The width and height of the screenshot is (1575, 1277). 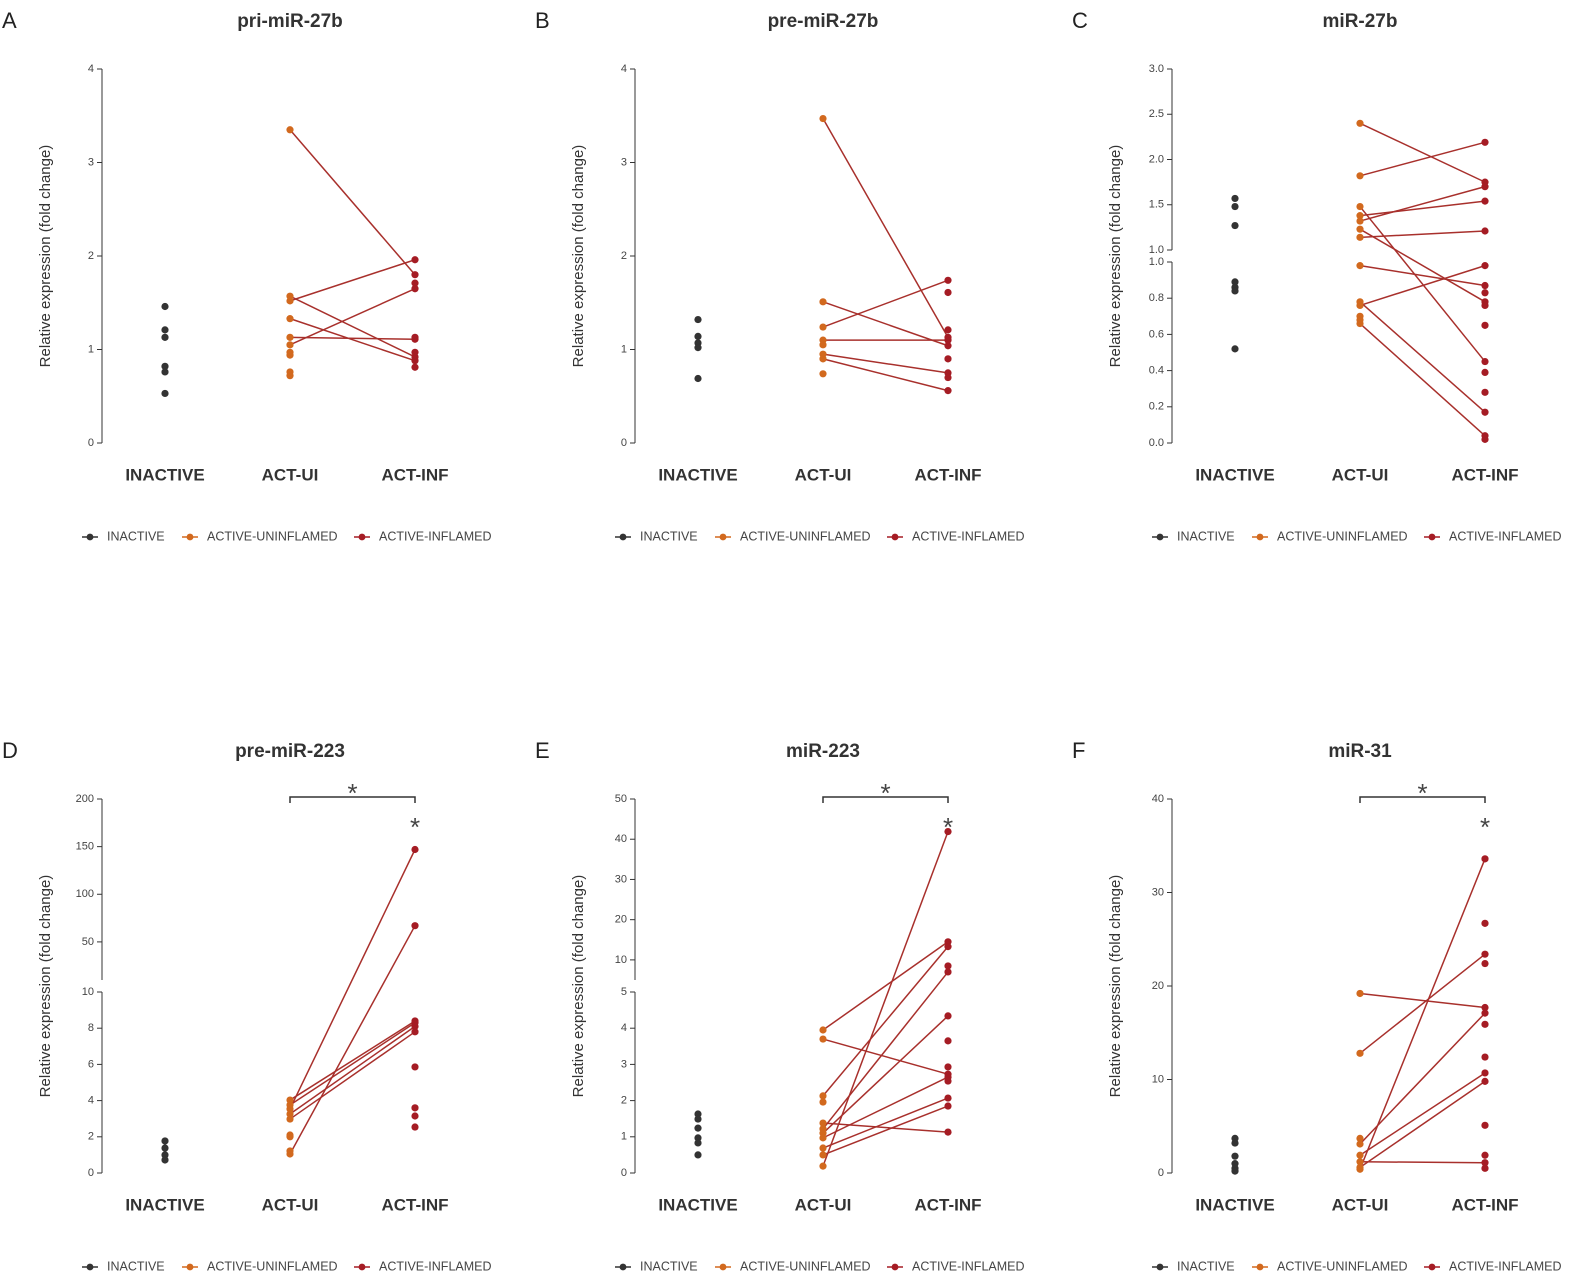 I want to click on y-tick-label: 2.0, so click(x=1156, y=159).